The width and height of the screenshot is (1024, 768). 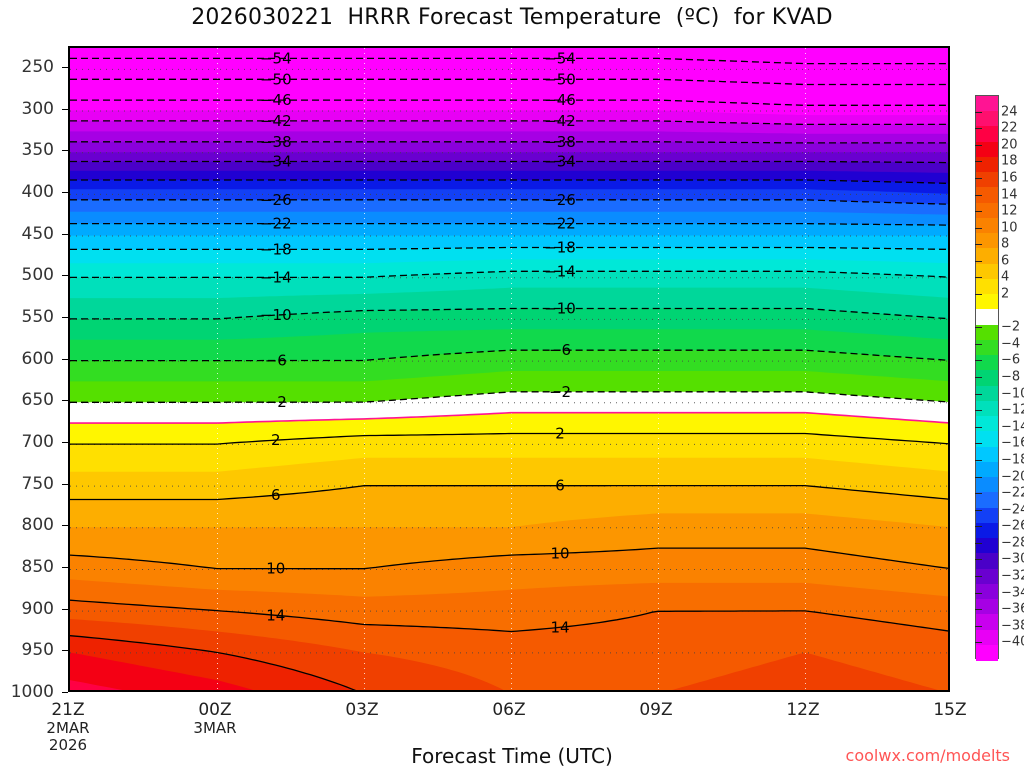 I want to click on svg-text: 10, so click(x=275, y=569).